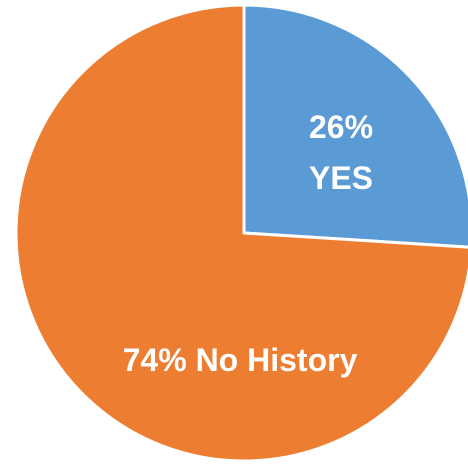  What do you see at coordinates (341, 127) in the screenshot?
I see `slice-label-yes-percent: 26%` at bounding box center [341, 127].